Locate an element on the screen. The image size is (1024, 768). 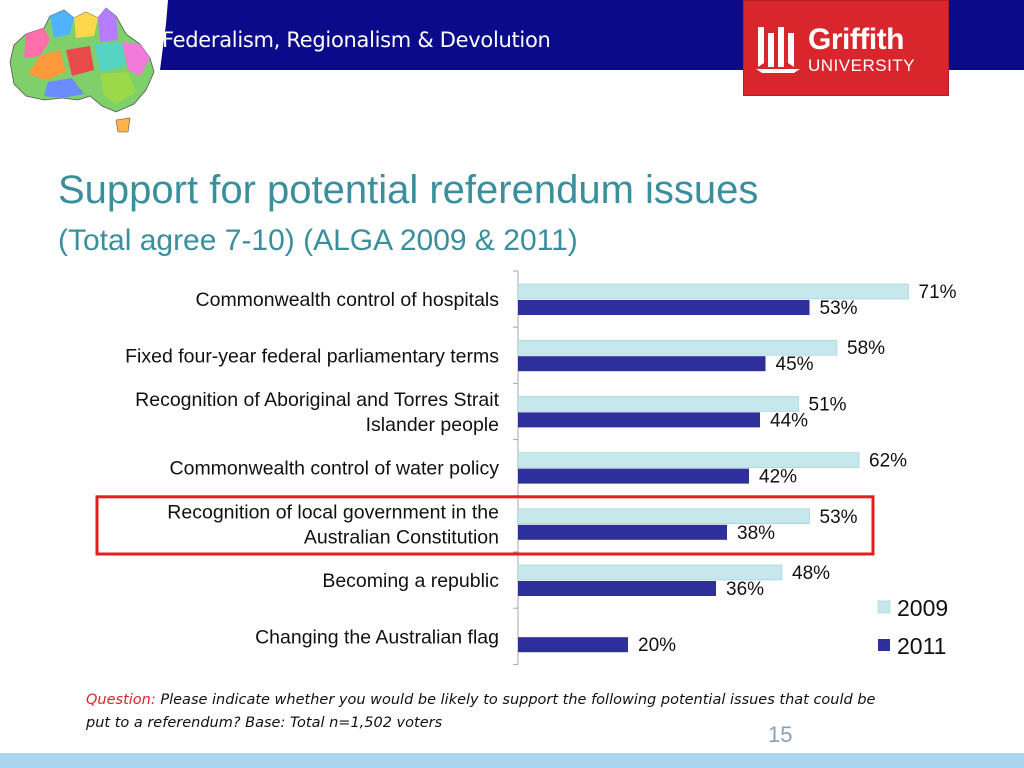
data-label-2011: 42% is located at coordinates (778, 477).